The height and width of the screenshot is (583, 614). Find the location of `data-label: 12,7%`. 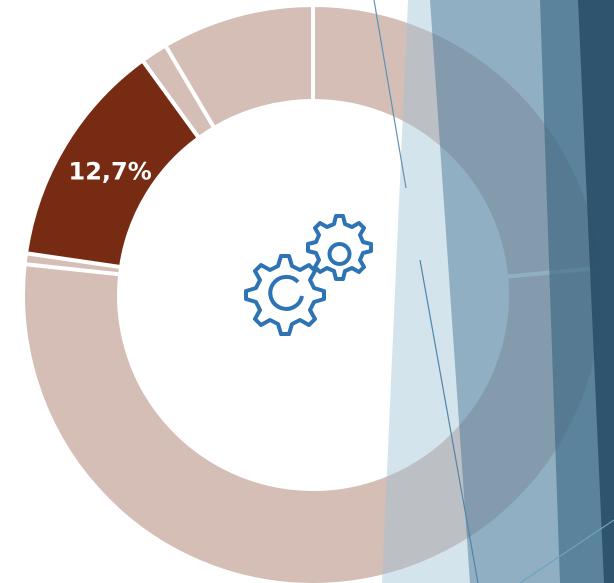

data-label: 12,7% is located at coordinates (110, 171).